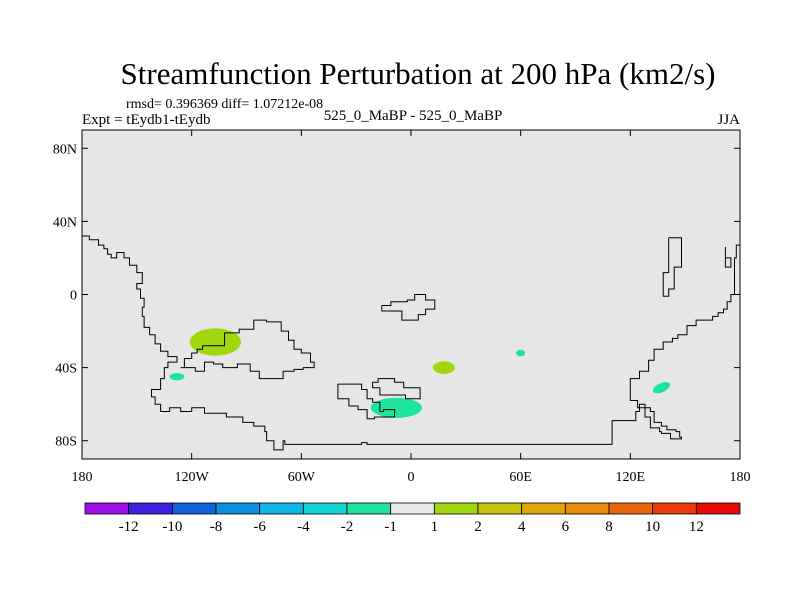  I want to click on colorbar-label: 6, so click(566, 527).